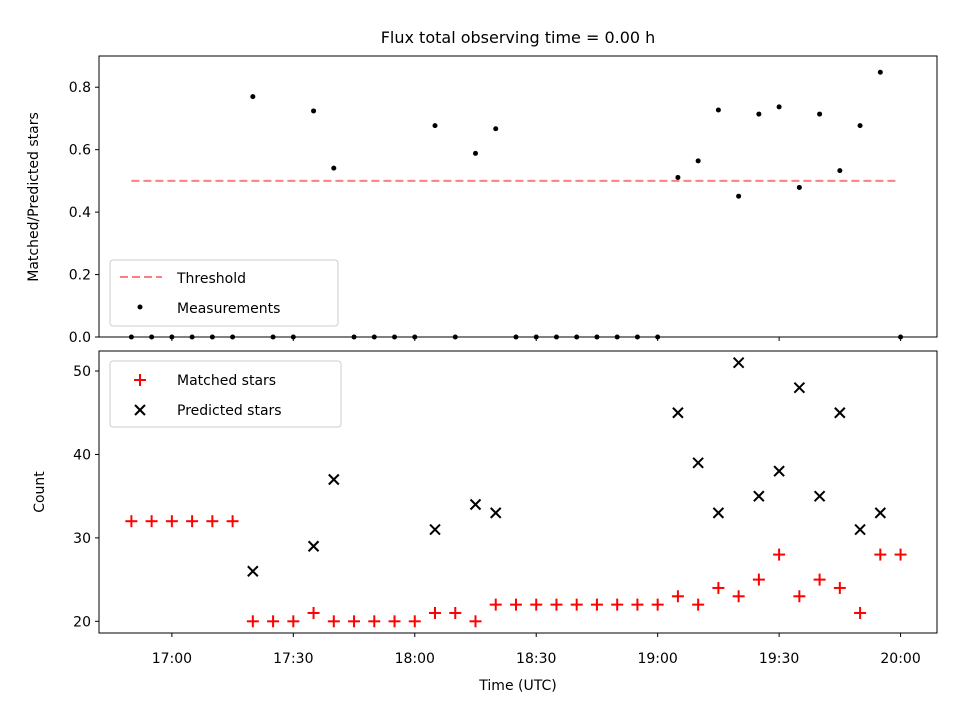  Describe the element at coordinates (293, 659) in the screenshot. I see `bottom-x-tick-label: 17:30` at that location.